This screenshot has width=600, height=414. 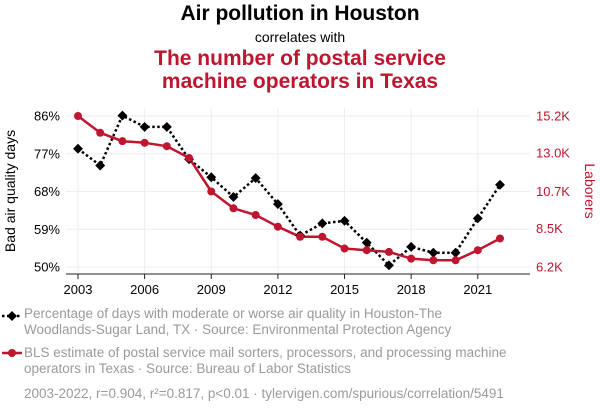 I want to click on left-tick-label: 68%, so click(x=47, y=191).